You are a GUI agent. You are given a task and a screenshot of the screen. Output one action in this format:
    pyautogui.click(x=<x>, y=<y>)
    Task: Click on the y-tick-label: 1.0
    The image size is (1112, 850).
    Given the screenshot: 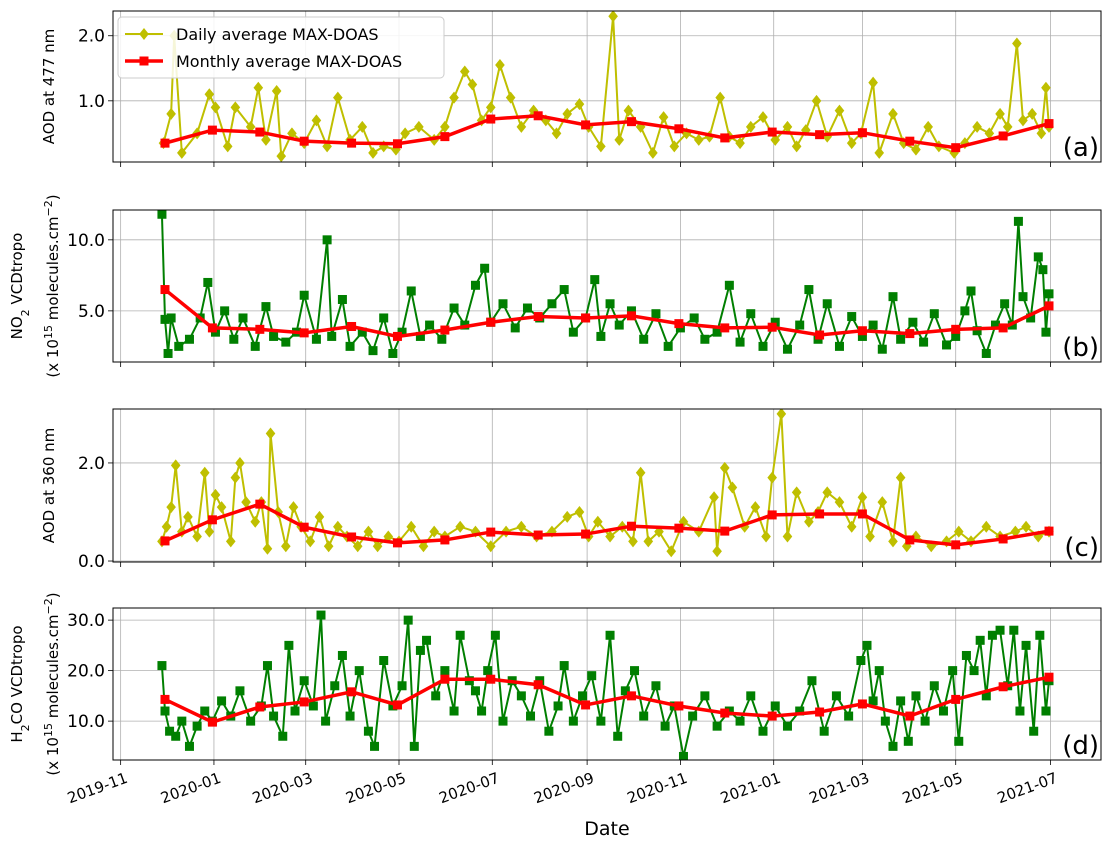 What is the action you would take?
    pyautogui.click(x=91, y=102)
    